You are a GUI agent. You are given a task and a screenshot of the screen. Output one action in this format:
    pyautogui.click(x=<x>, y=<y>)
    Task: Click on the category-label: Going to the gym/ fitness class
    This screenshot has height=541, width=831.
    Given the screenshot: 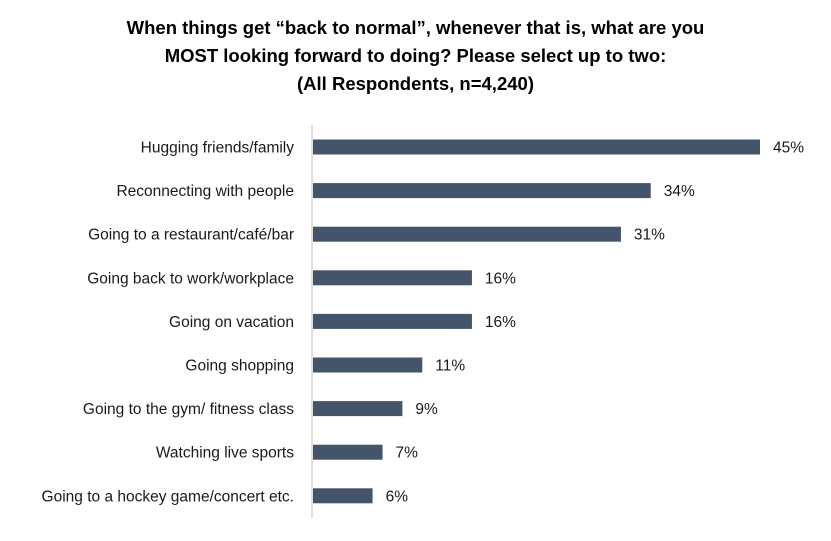 What is the action you would take?
    pyautogui.click(x=188, y=409)
    